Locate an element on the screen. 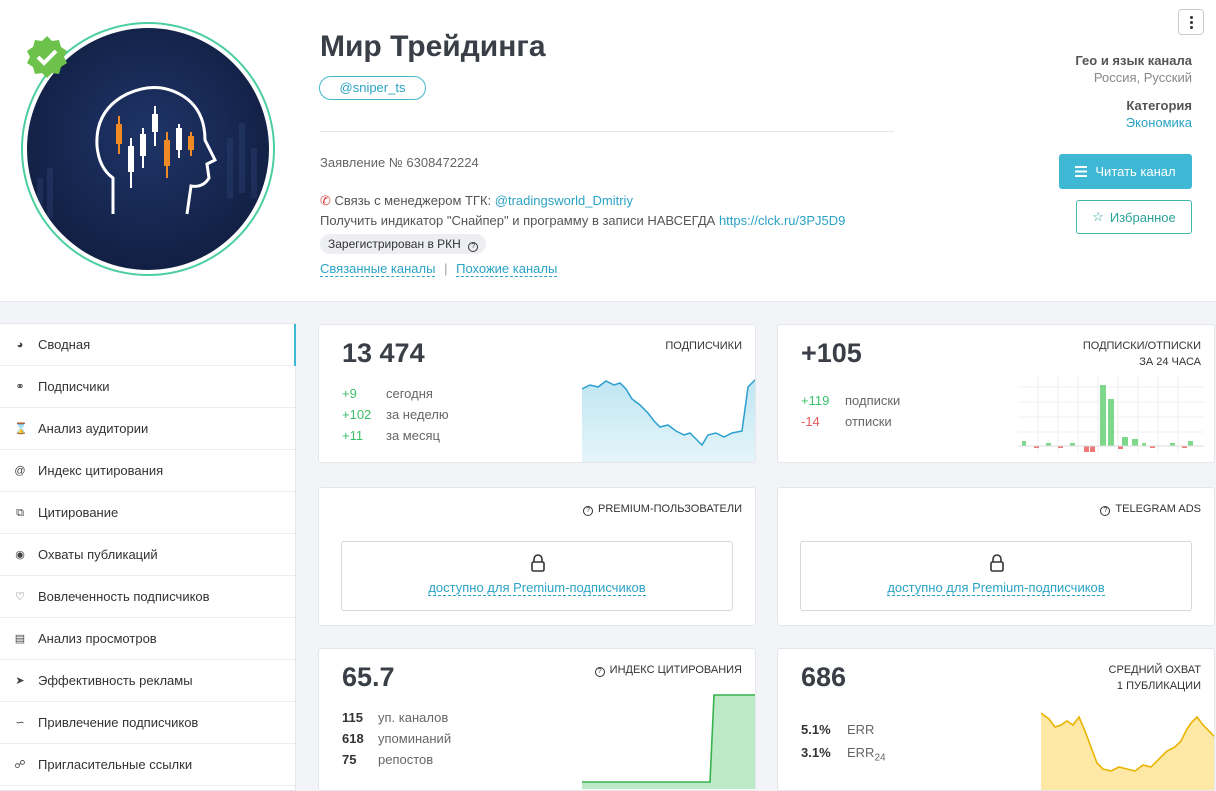  linked-channels-link: Связанные каналы is located at coordinates (378, 269).